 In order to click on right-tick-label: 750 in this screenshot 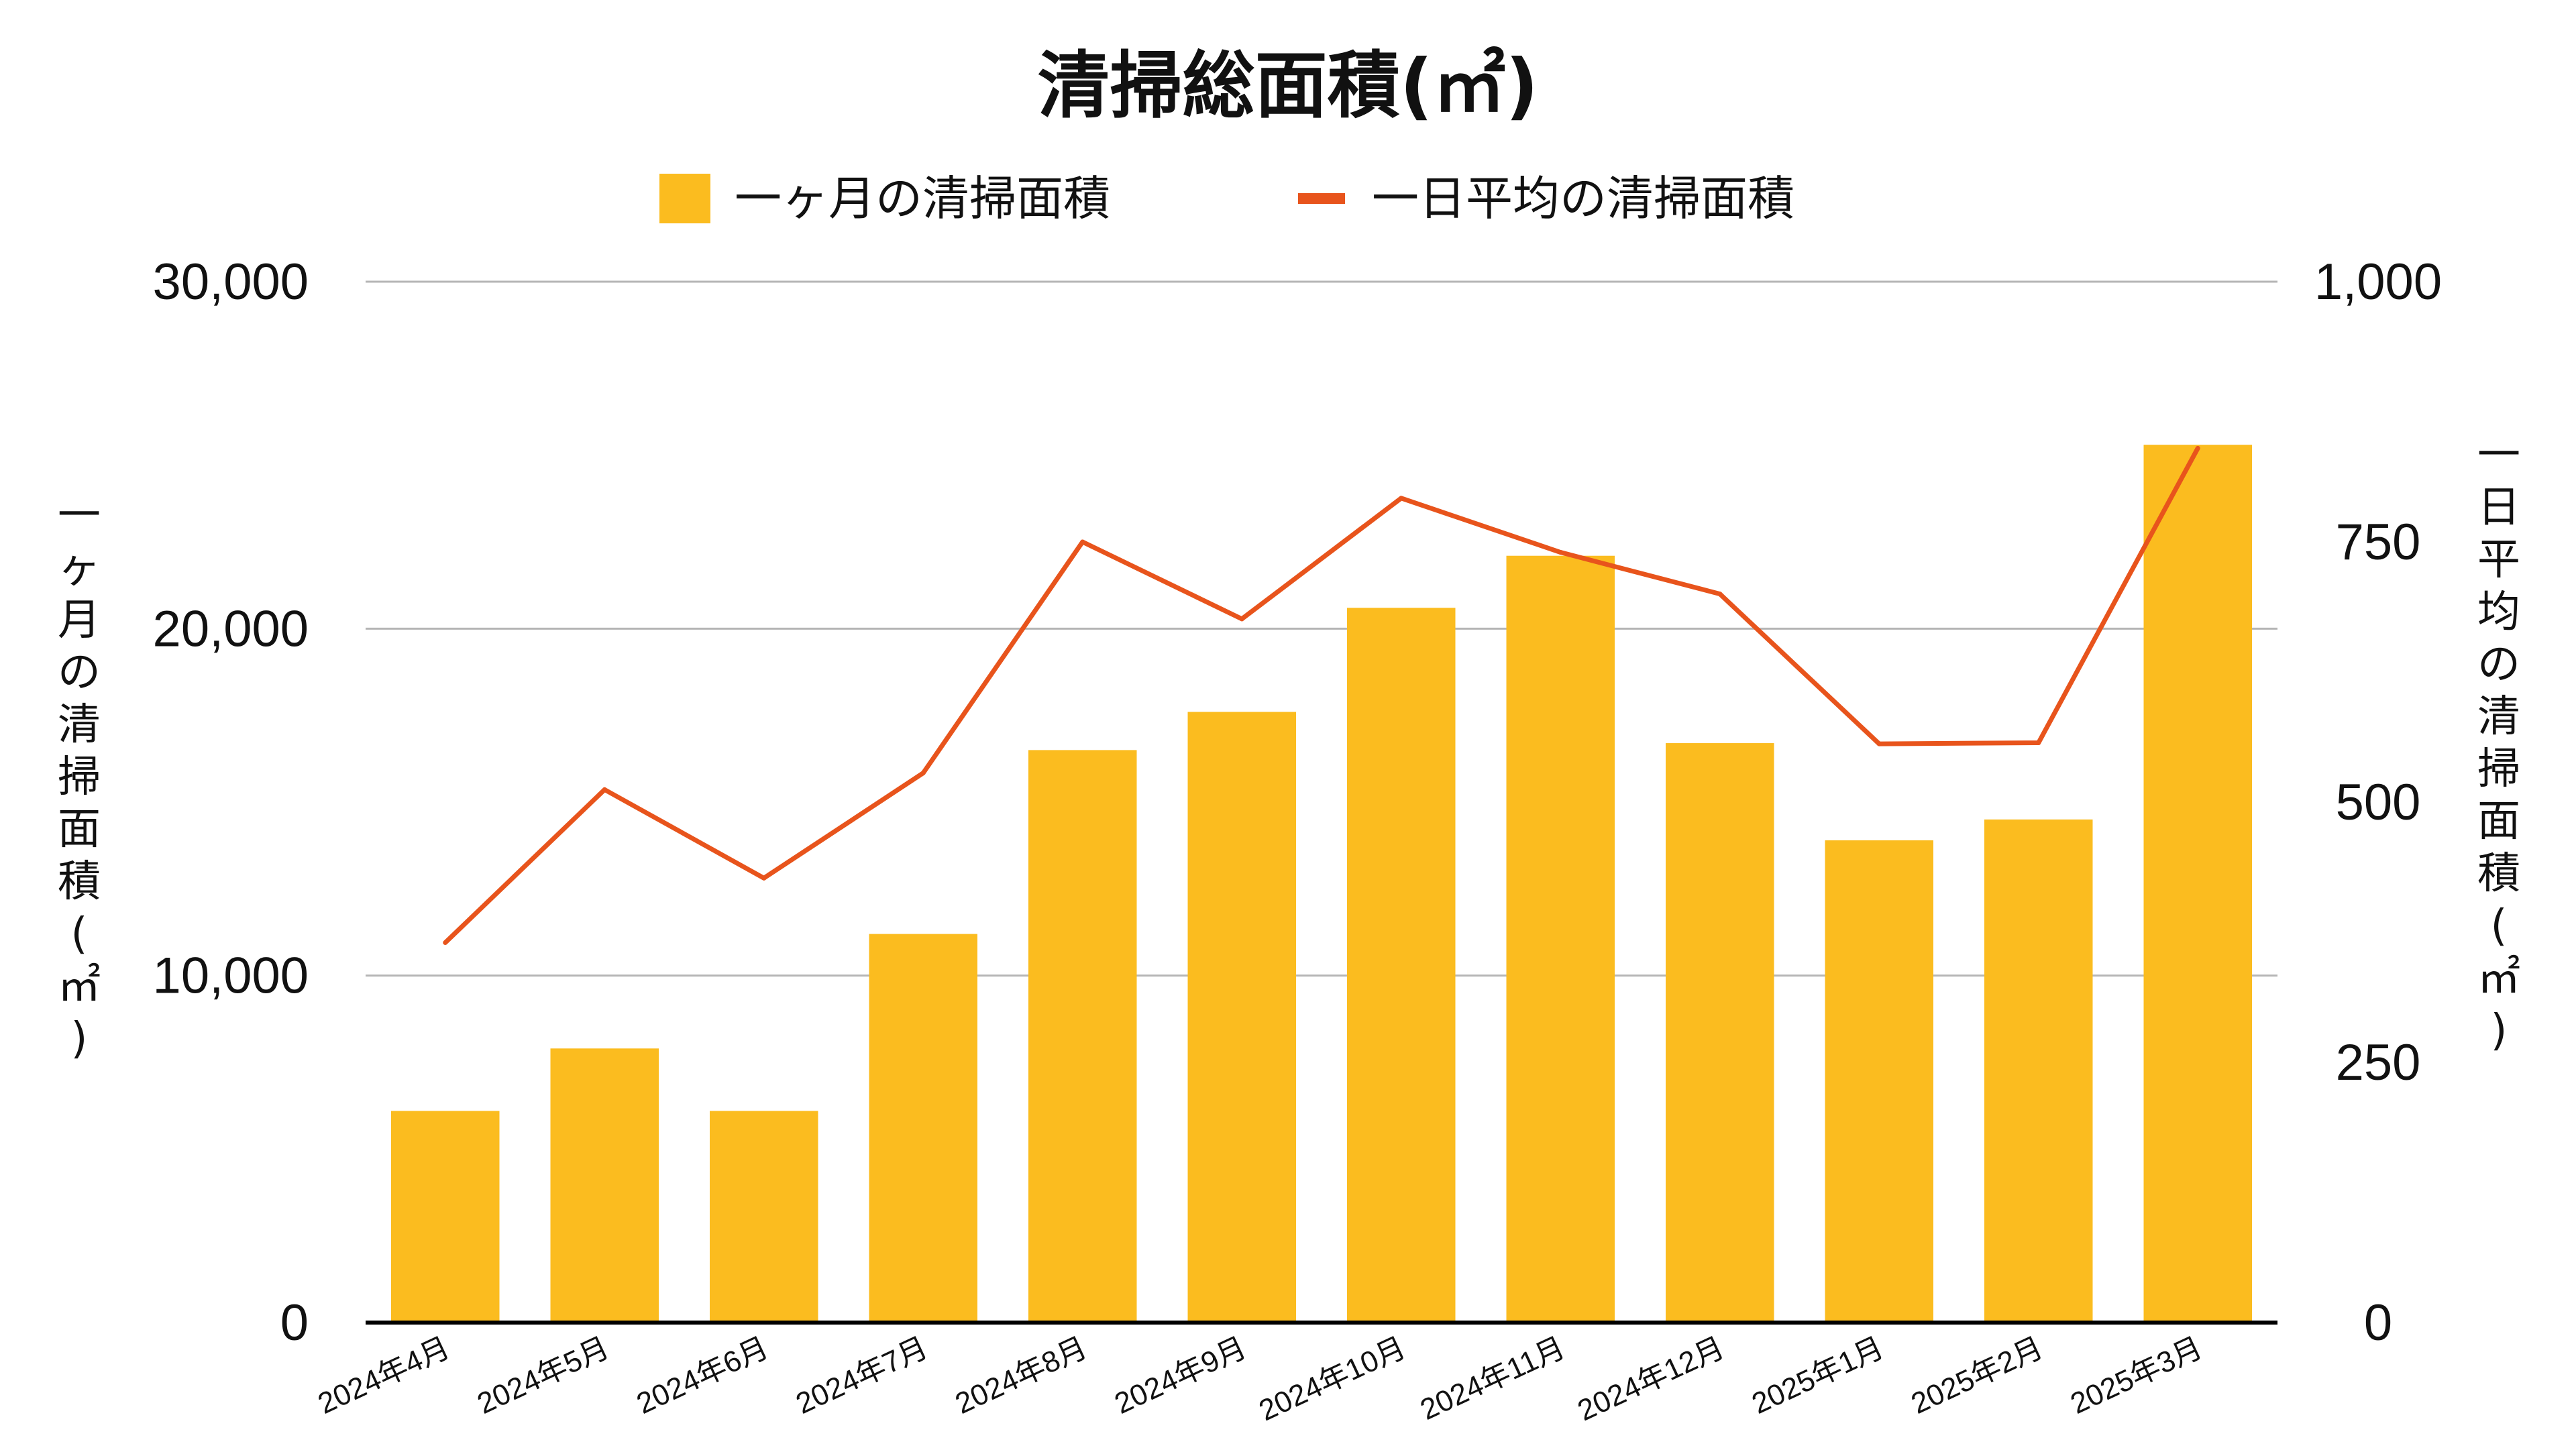, I will do `click(2378, 542)`.